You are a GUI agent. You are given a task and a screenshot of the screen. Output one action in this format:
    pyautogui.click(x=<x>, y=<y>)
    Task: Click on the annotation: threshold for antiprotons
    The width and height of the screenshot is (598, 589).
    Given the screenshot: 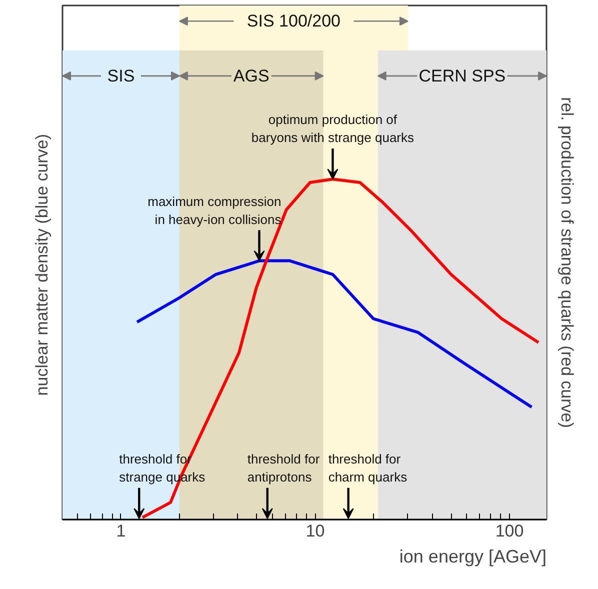 What is the action you would take?
    pyautogui.click(x=283, y=467)
    